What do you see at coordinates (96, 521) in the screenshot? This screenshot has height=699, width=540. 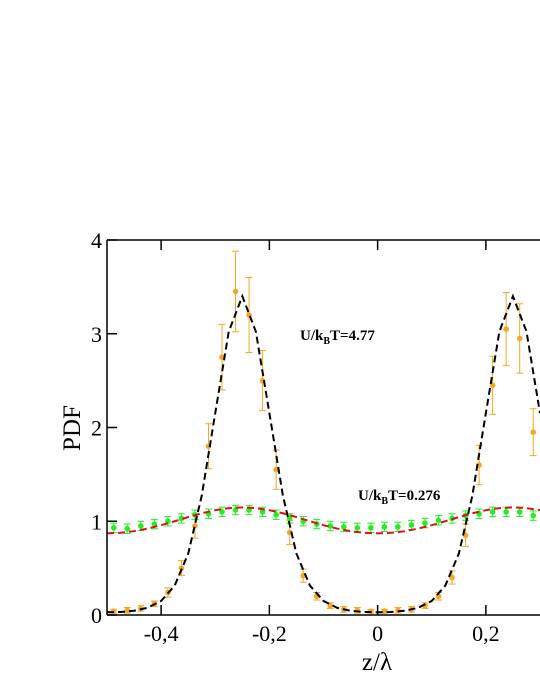 I see `y-tick-label: 1` at bounding box center [96, 521].